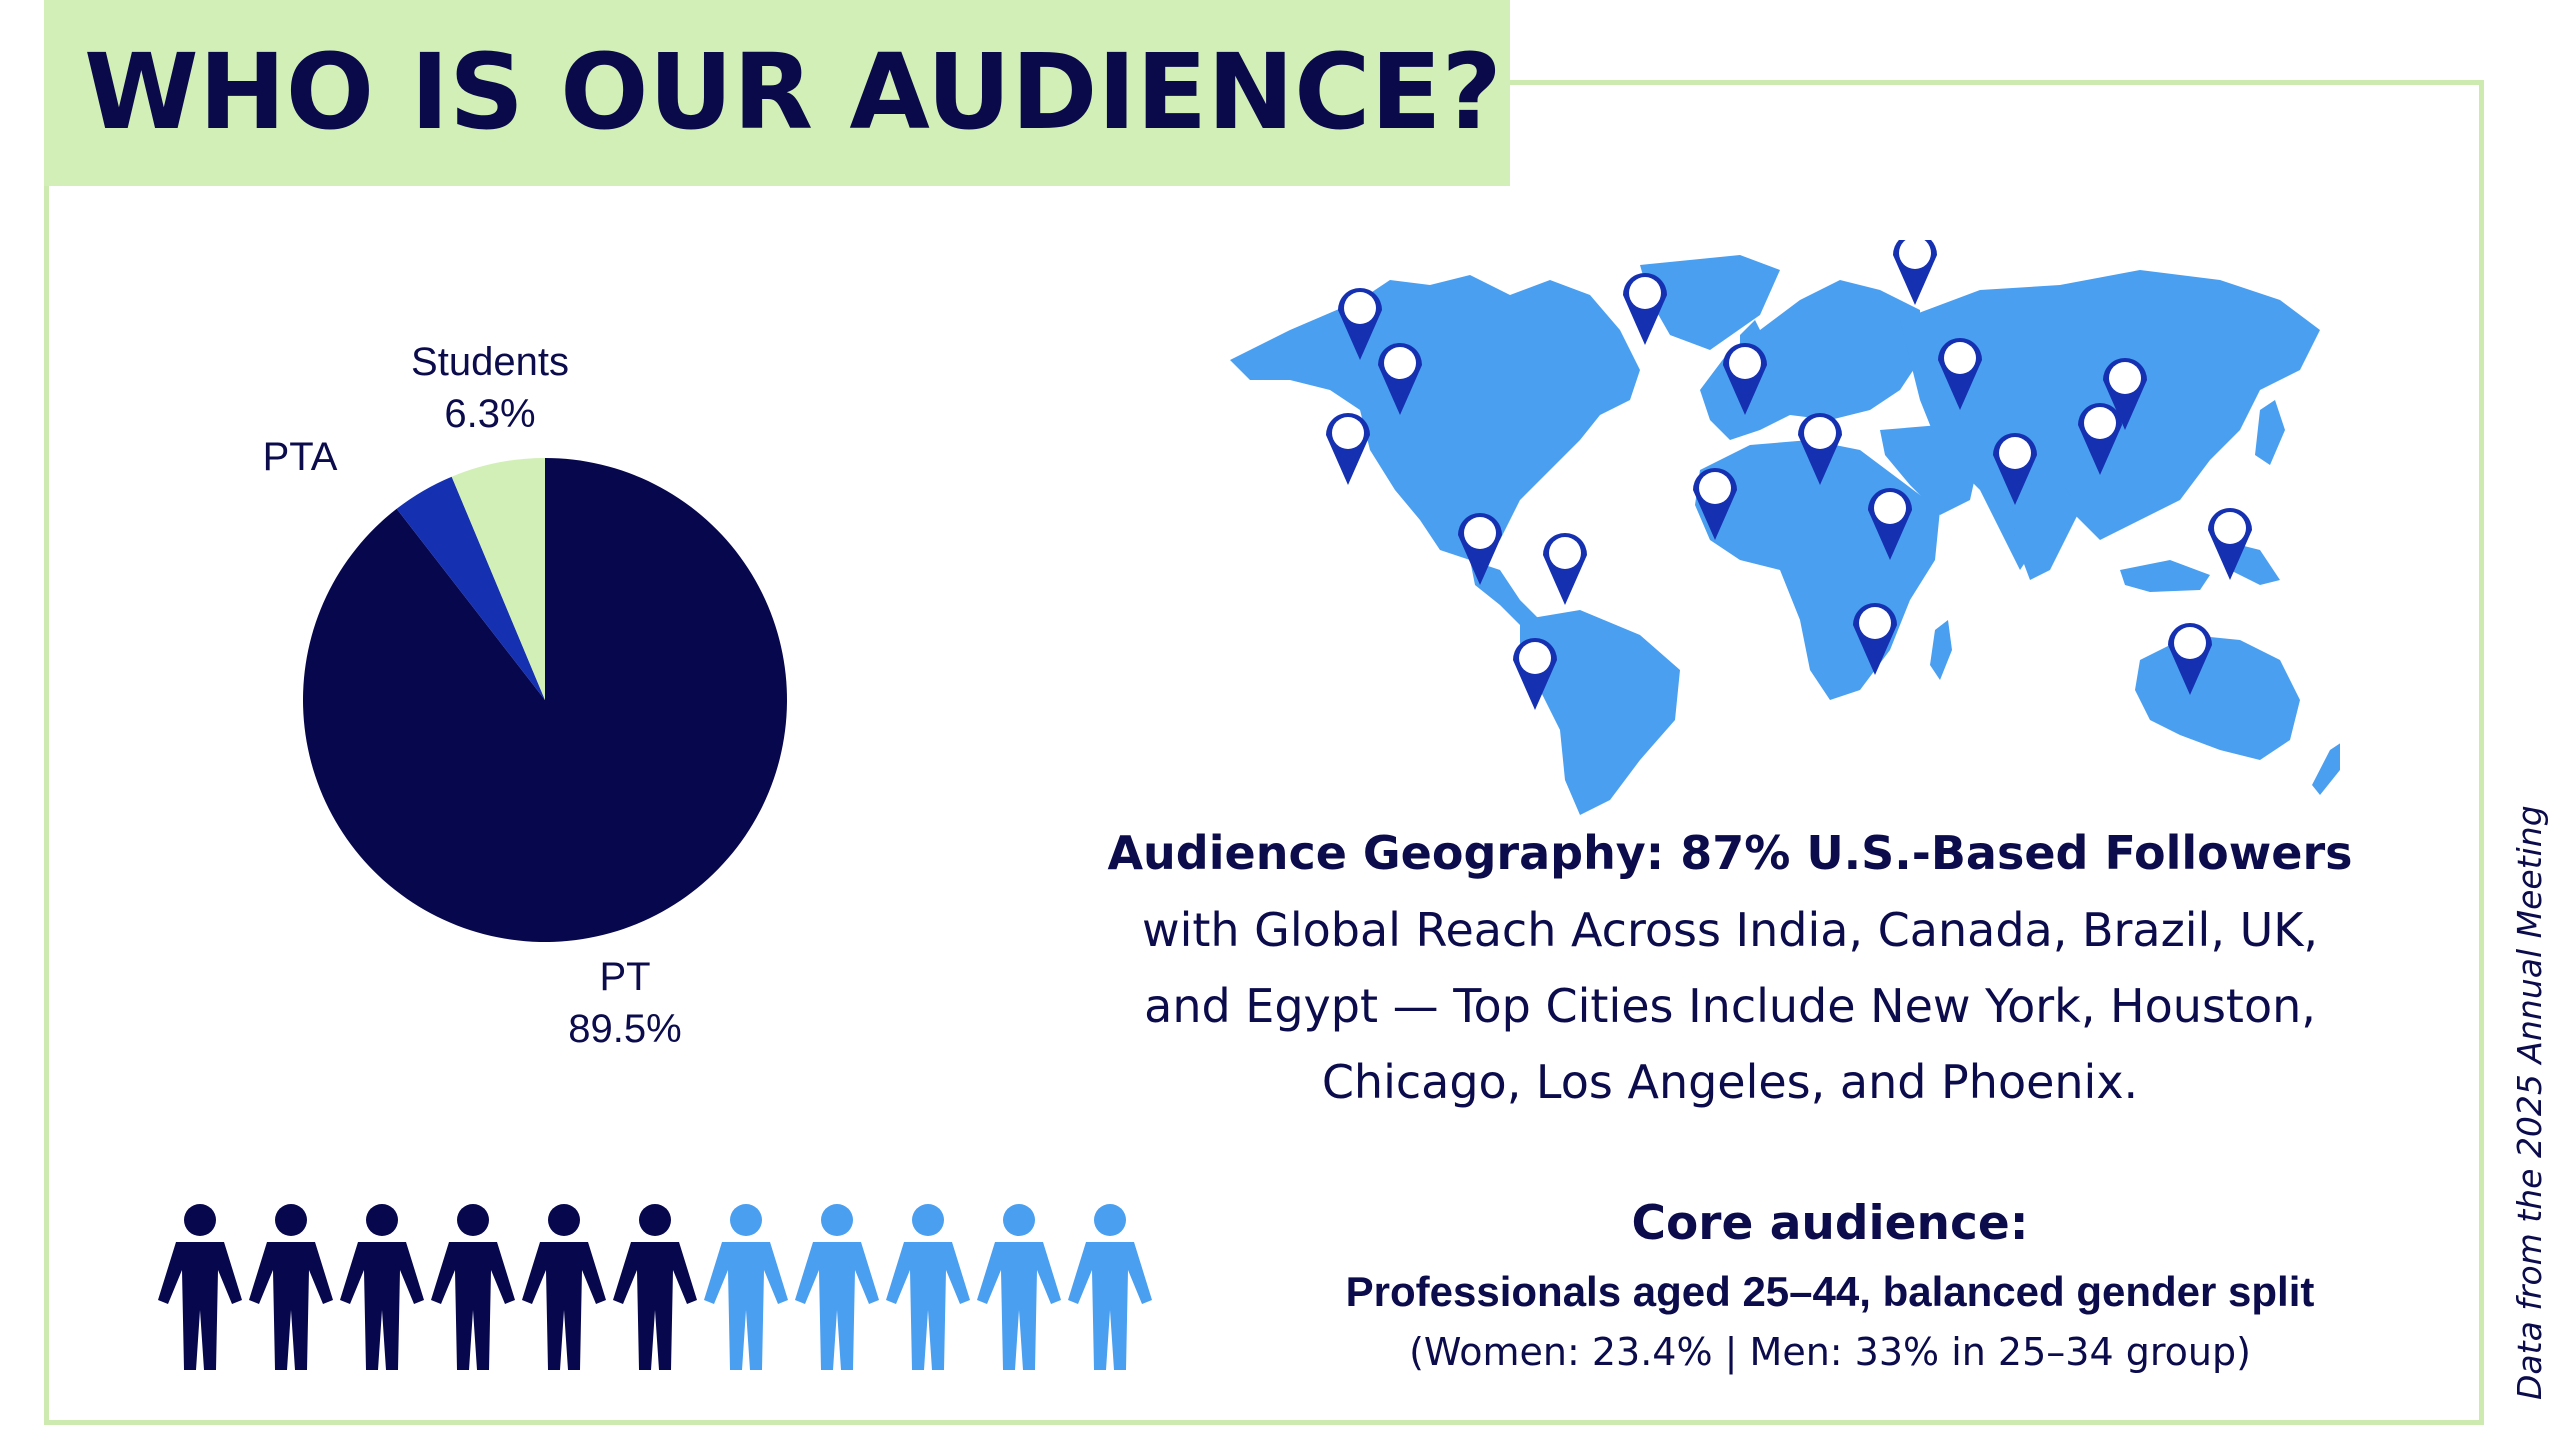  Describe the element at coordinates (2529, 1102) in the screenshot. I see `source-note: Data from the 2025 Annual Meeting` at that location.